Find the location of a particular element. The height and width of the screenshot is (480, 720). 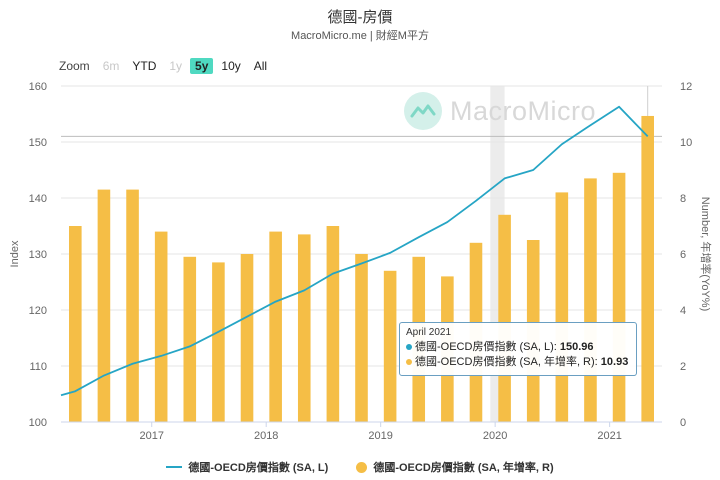

x-tick-label: 2019 is located at coordinates (380, 436).